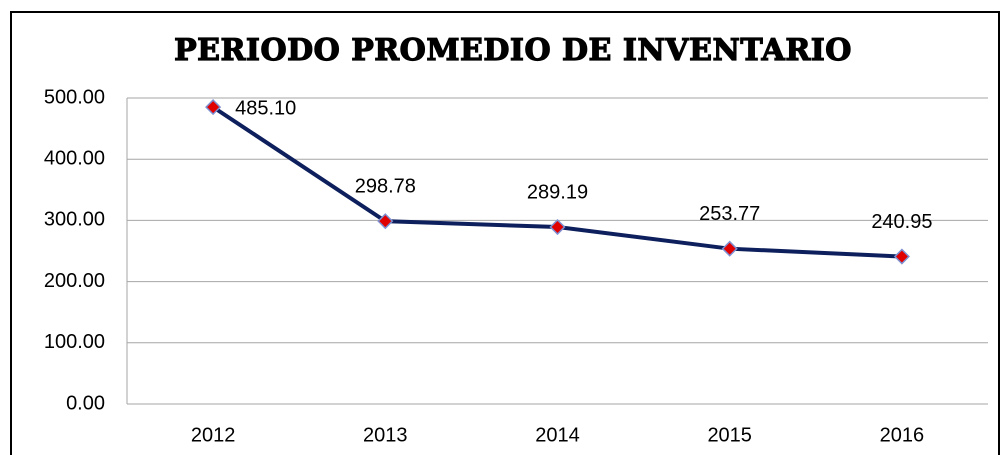  What do you see at coordinates (902, 435) in the screenshot?
I see `x-tick-label: 2016` at bounding box center [902, 435].